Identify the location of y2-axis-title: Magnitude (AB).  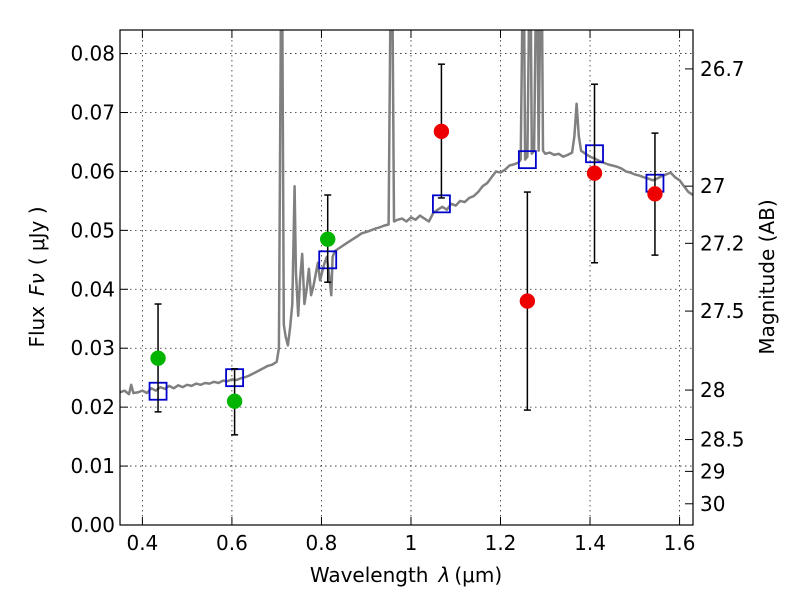
(767, 276).